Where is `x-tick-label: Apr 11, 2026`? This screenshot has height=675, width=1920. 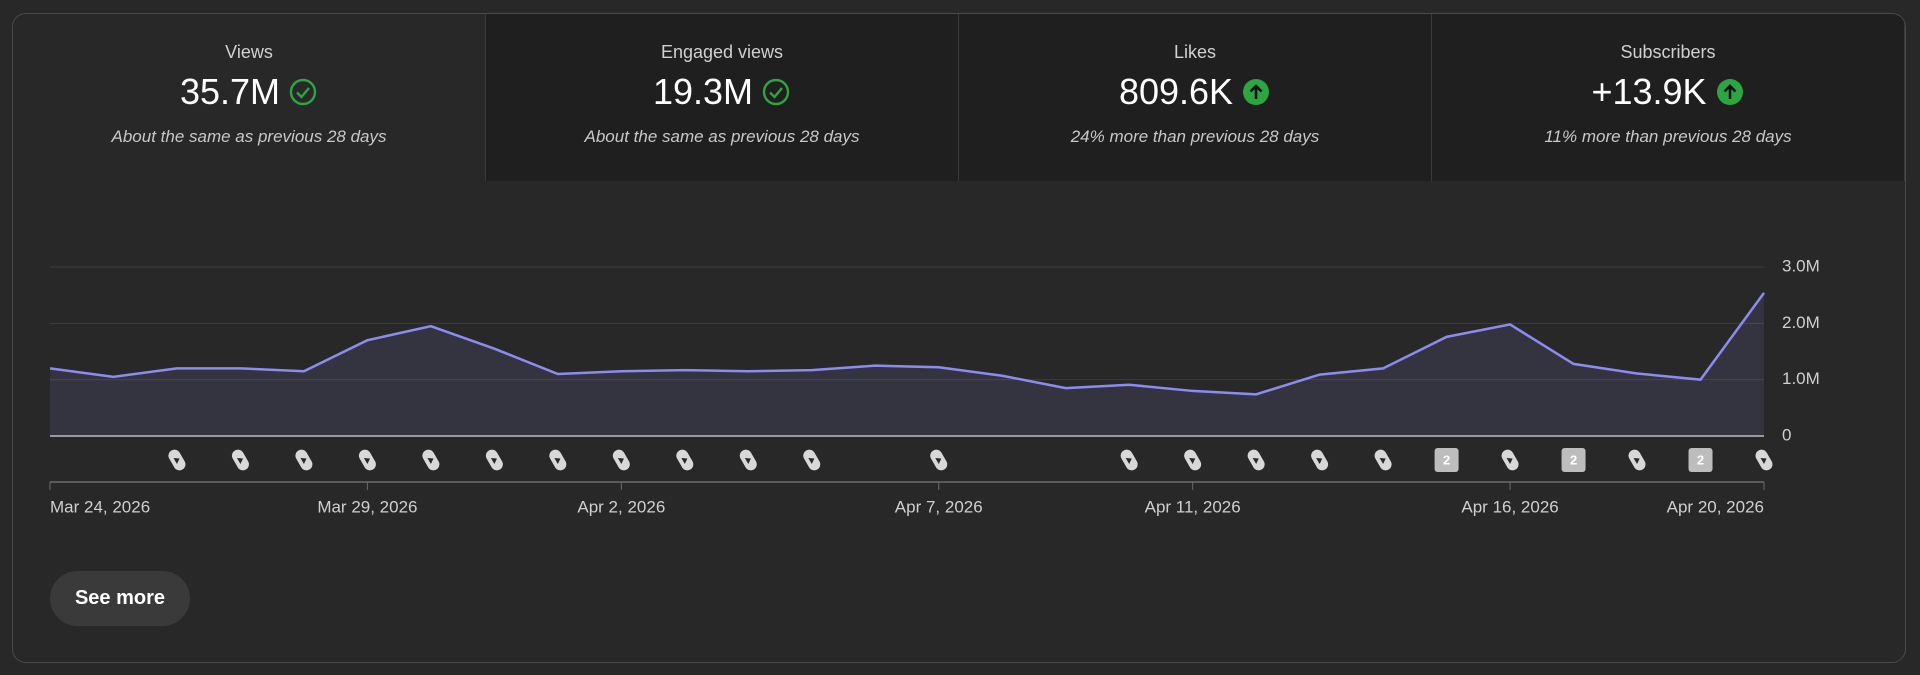 x-tick-label: Apr 11, 2026 is located at coordinates (1193, 506).